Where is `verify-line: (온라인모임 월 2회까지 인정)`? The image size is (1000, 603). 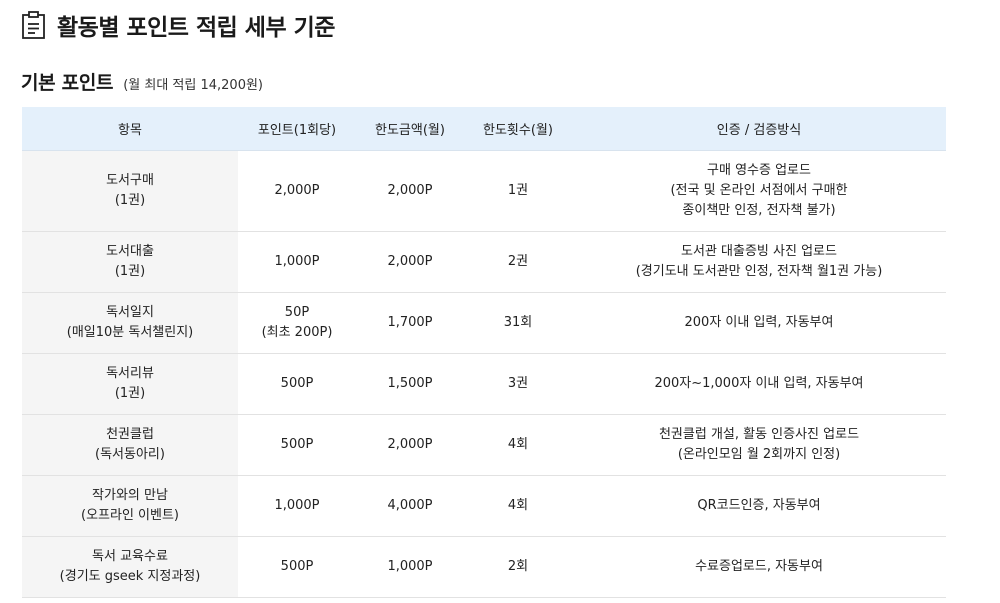 verify-line: (온라인모임 월 2회까지 인정) is located at coordinates (759, 454).